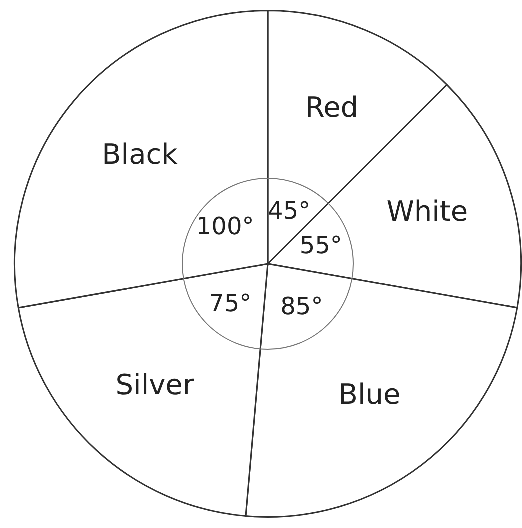  I want to click on slice-label: Black, so click(140, 154).